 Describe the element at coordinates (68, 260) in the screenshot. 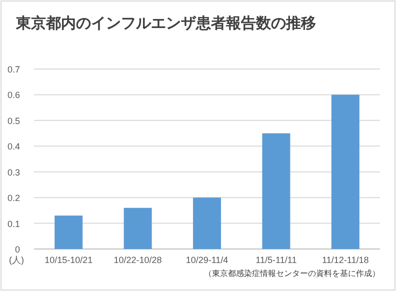

I see `x-tick-label: 10/15-10/21` at that location.